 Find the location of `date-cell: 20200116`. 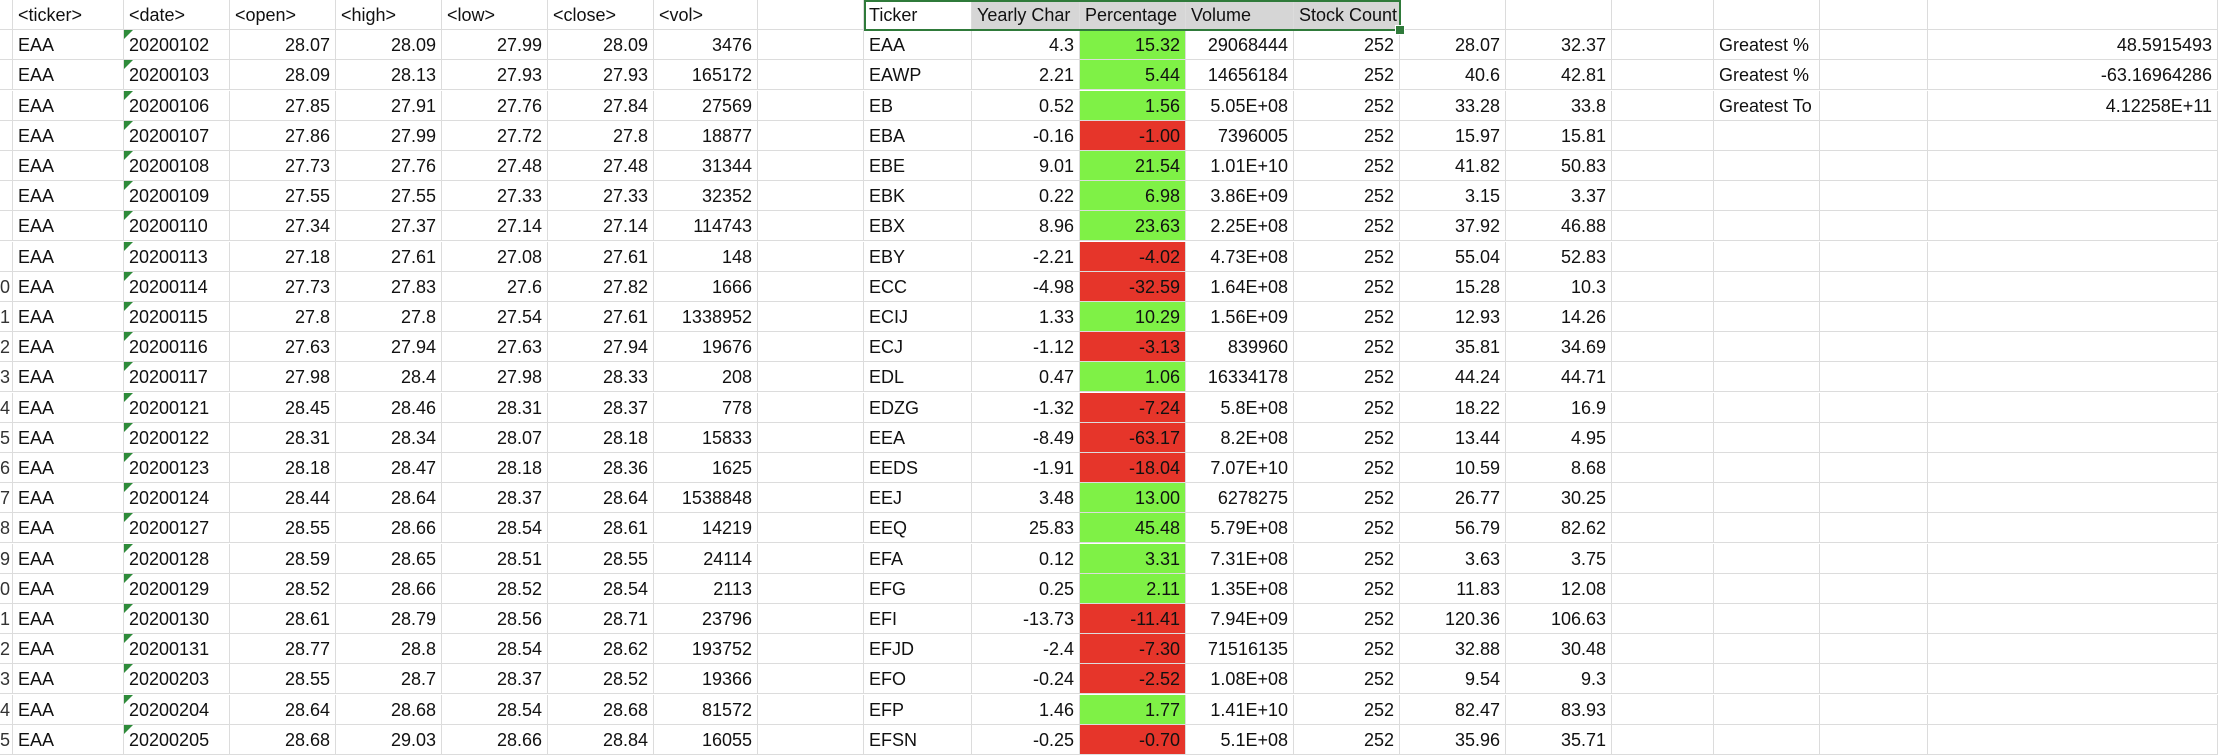

date-cell: 20200116 is located at coordinates (177, 347).